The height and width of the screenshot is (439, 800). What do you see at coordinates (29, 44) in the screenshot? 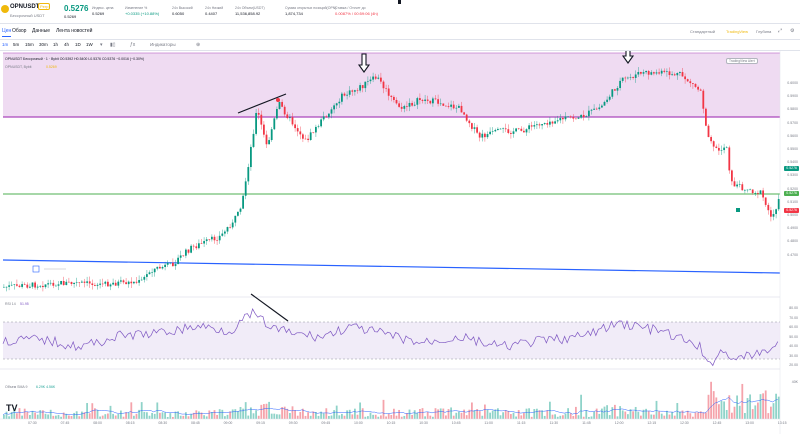
I see `timeframe-15m: 15m` at bounding box center [29, 44].